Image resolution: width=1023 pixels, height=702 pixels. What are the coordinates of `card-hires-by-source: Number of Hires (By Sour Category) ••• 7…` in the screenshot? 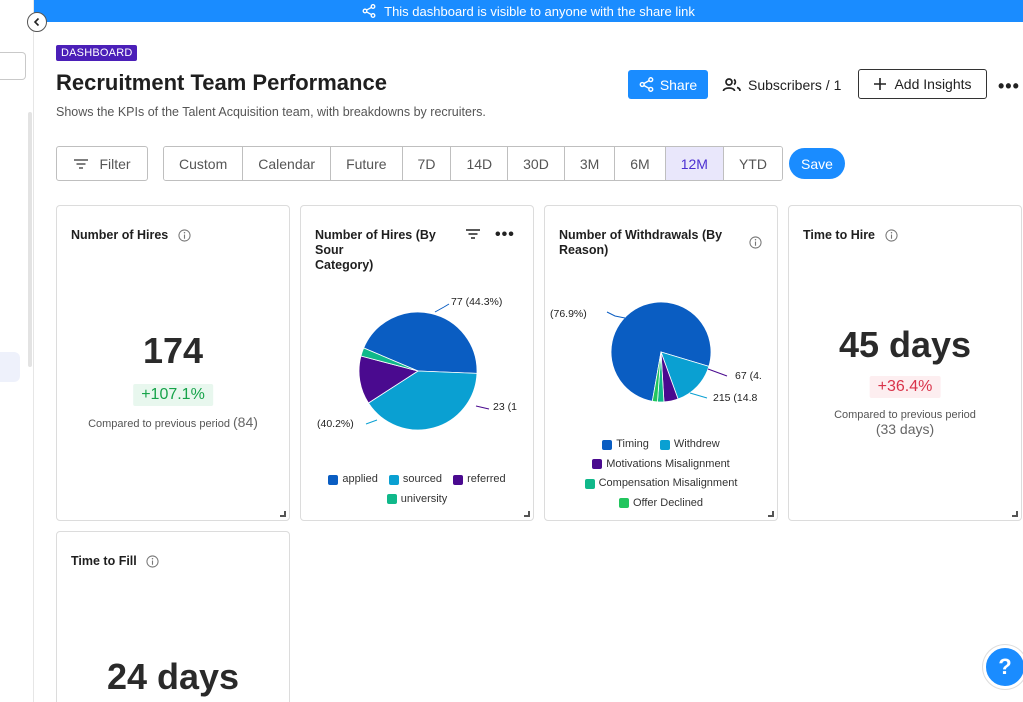 It's located at (417, 363).